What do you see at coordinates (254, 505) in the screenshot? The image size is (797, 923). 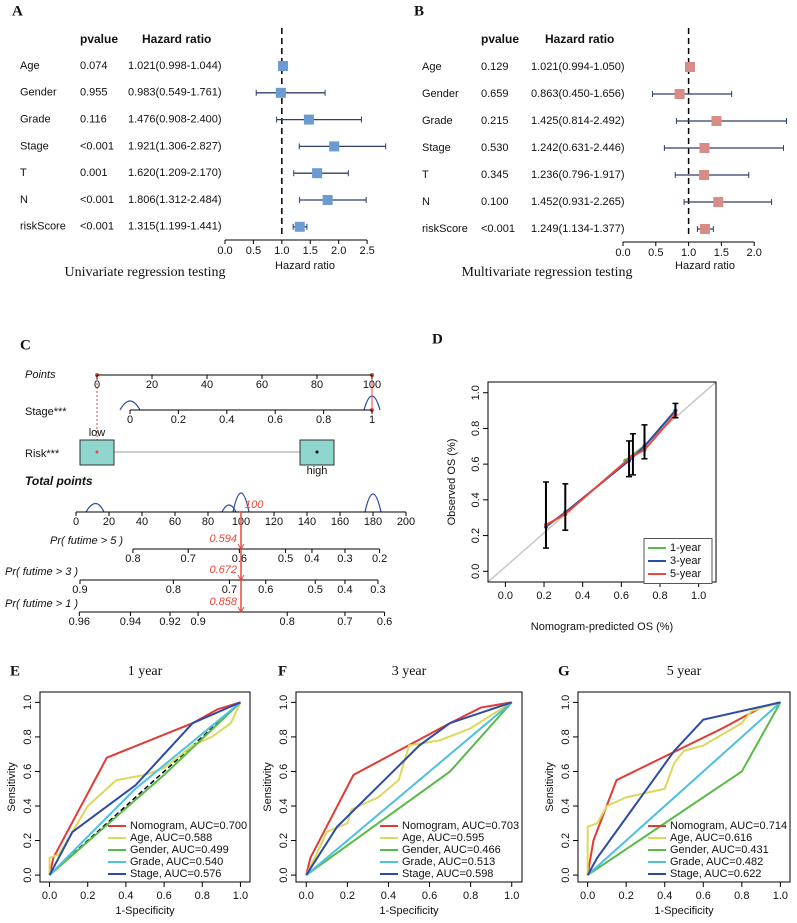 I see `total-points-label: 100` at bounding box center [254, 505].